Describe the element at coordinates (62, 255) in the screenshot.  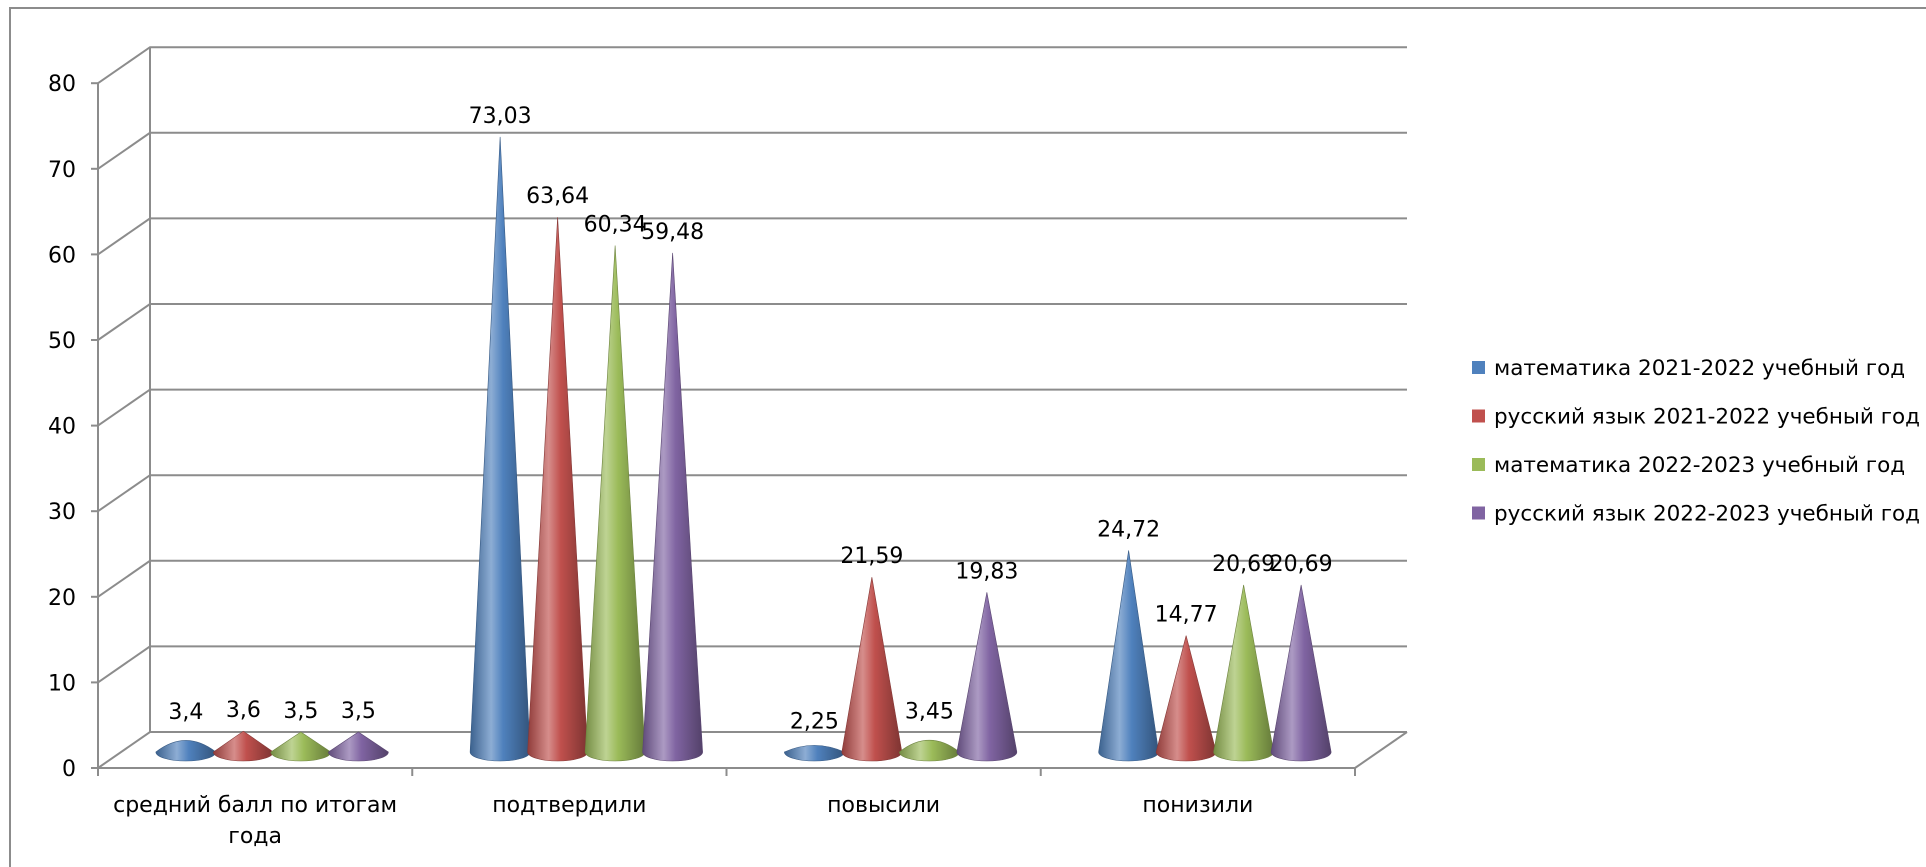
I see `y-tick-label: 60` at that location.